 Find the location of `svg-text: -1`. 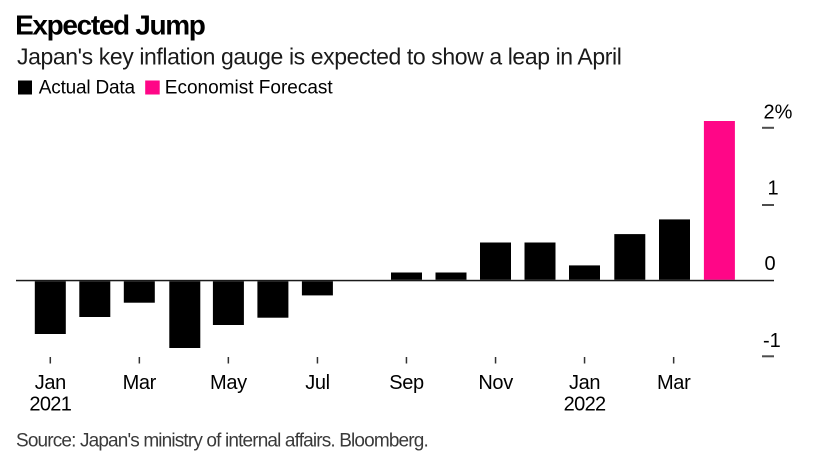

svg-text: -1 is located at coordinates (772, 341).